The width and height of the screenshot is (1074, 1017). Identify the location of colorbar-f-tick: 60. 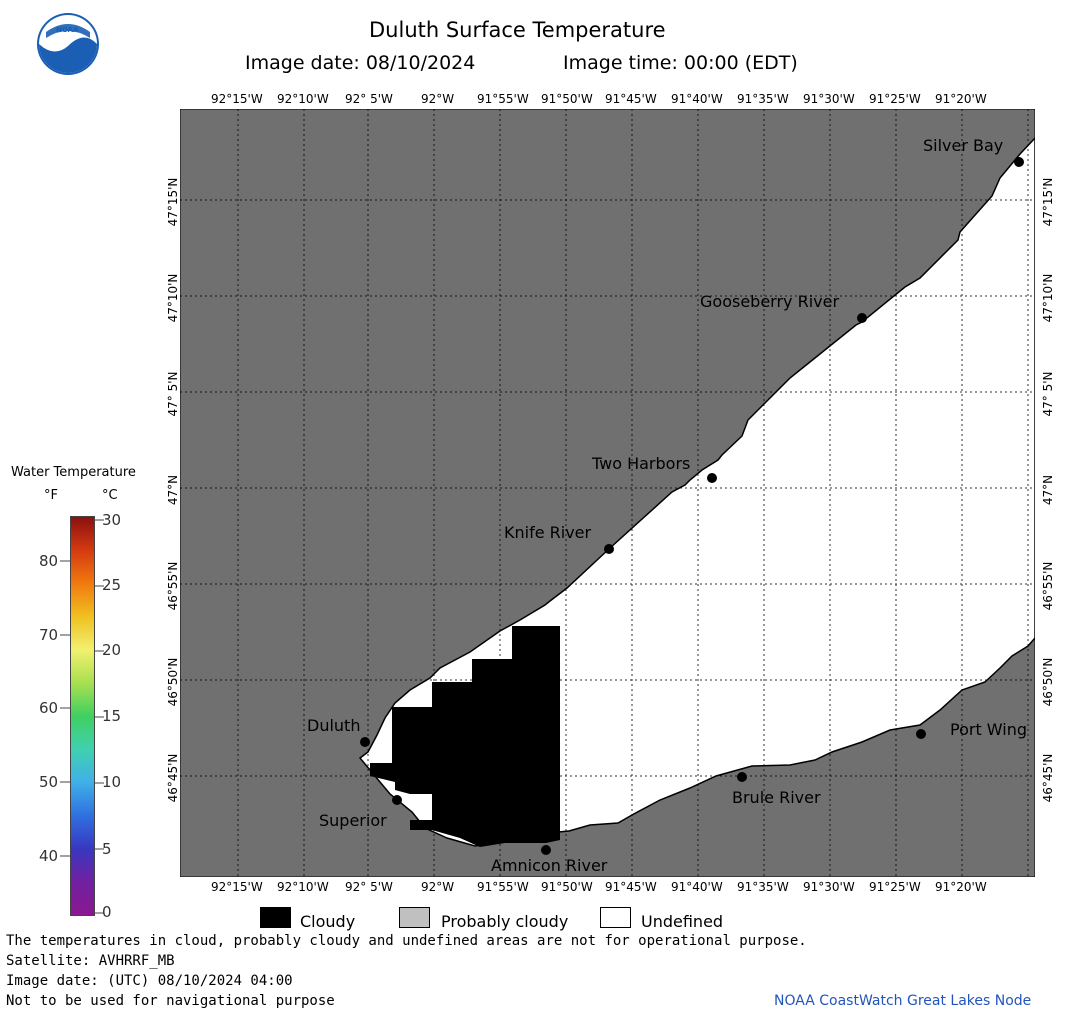
(49, 708).